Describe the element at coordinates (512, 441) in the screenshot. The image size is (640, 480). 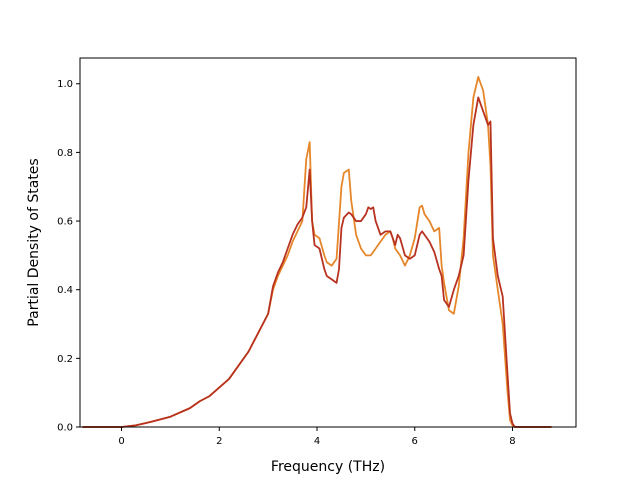
I see `x-tick-label: 8` at that location.